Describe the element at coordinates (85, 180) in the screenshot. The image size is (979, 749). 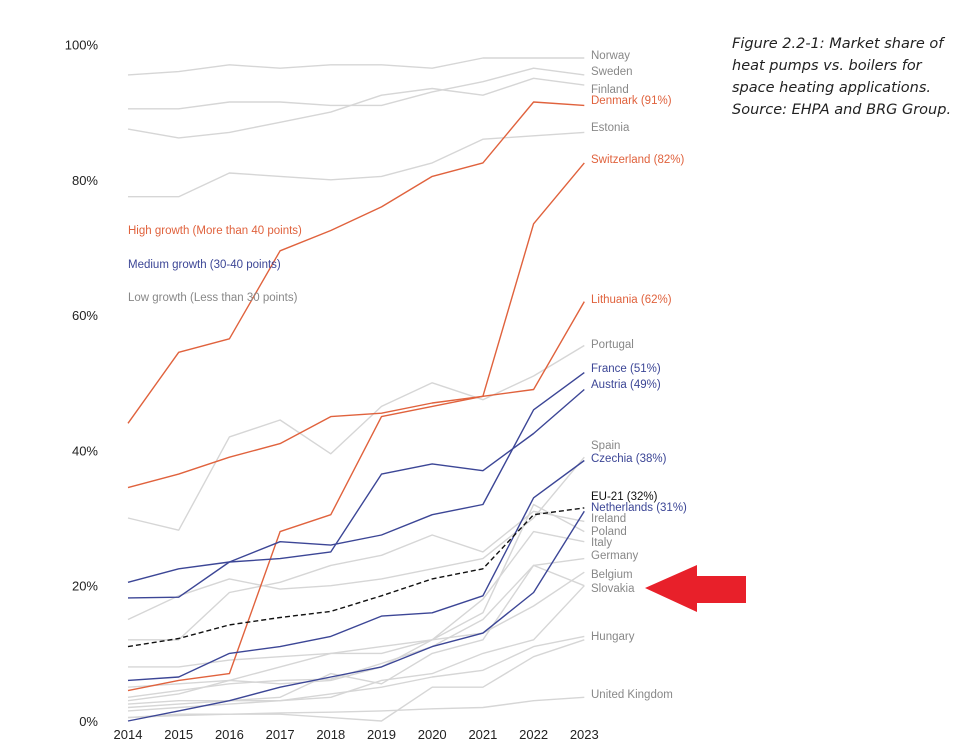
I see `y-tick-label: 80%` at that location.